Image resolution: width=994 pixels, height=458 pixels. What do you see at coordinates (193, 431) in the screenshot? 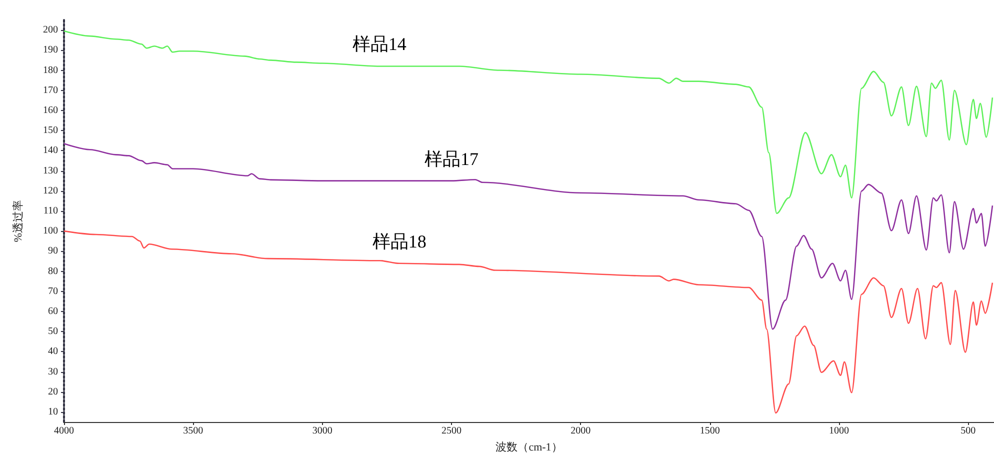
I see `x-tick-label: 3500` at bounding box center [193, 431].